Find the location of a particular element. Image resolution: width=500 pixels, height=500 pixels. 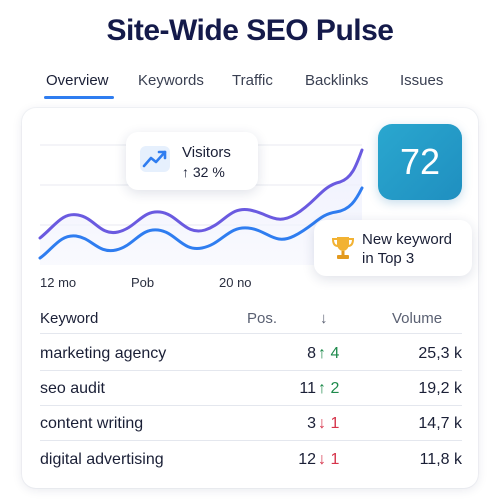

tab-backlinks: Backlinks is located at coordinates (337, 80).